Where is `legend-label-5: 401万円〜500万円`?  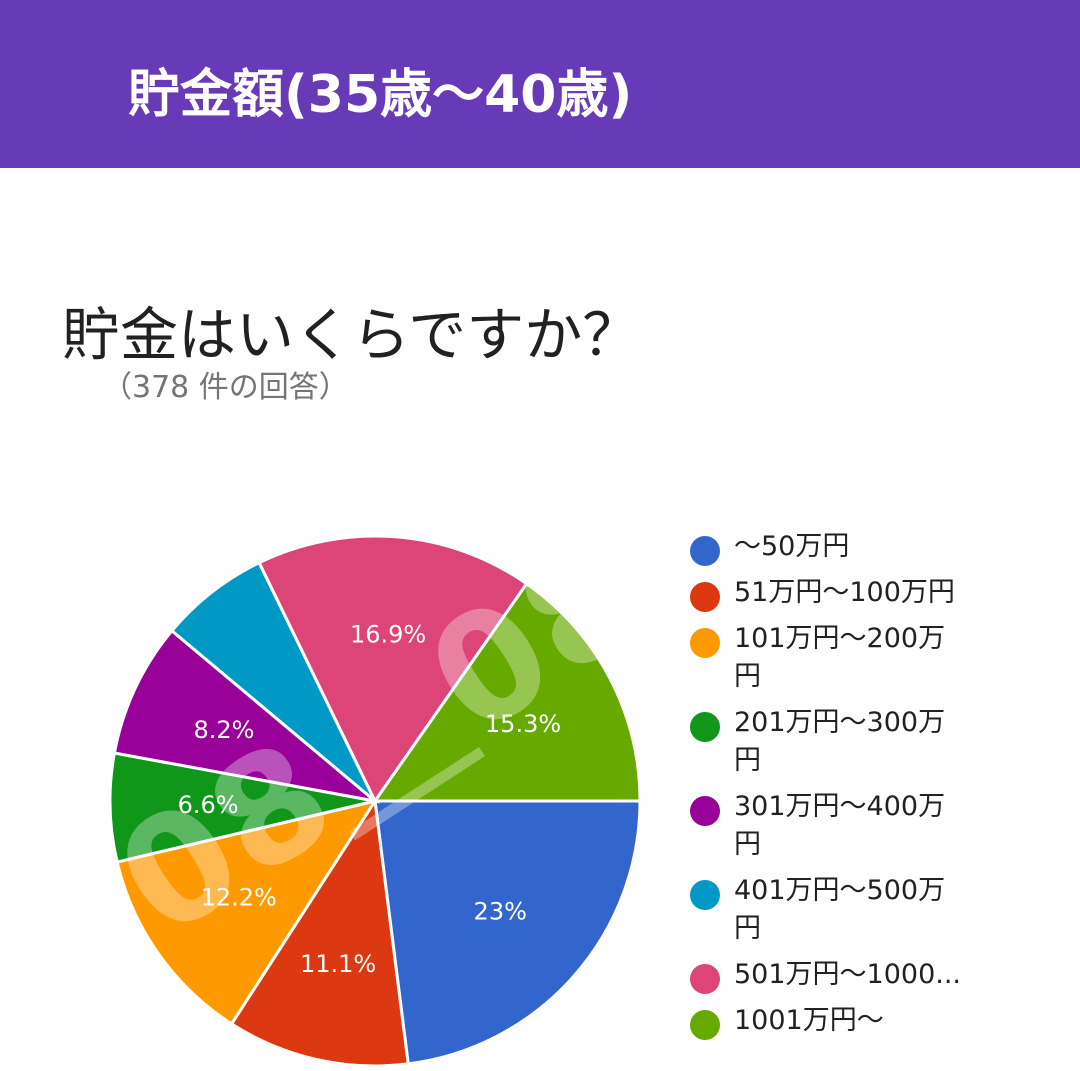 legend-label-5: 401万円〜500万円 is located at coordinates (840, 909).